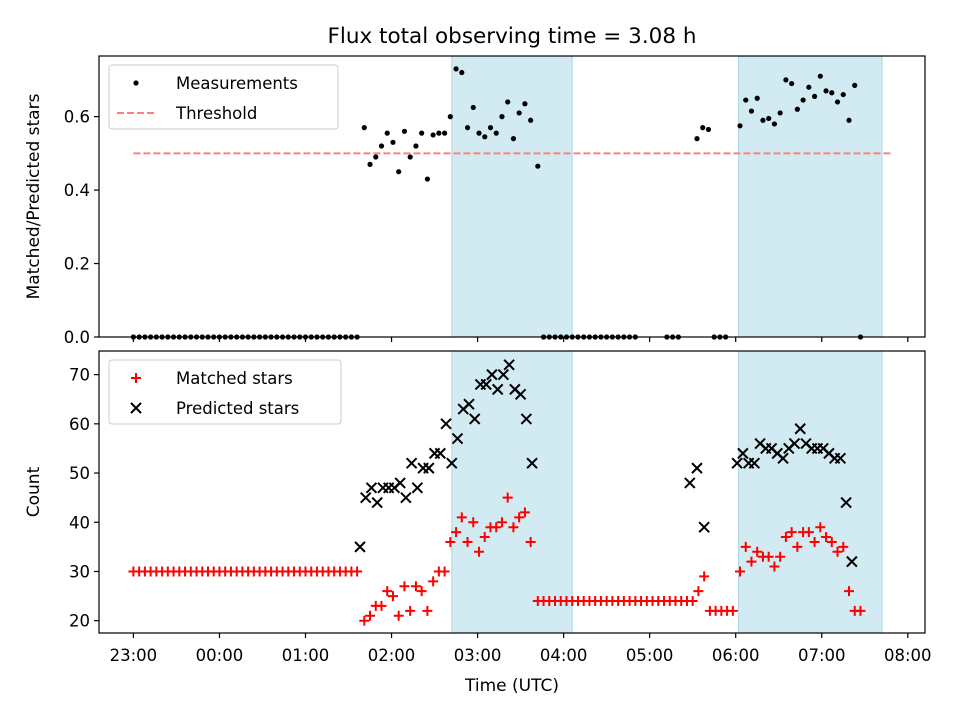 The width and height of the screenshot is (960, 720). Describe the element at coordinates (225, 392) in the screenshot. I see `legend: Matched stars Predicted stars` at that location.